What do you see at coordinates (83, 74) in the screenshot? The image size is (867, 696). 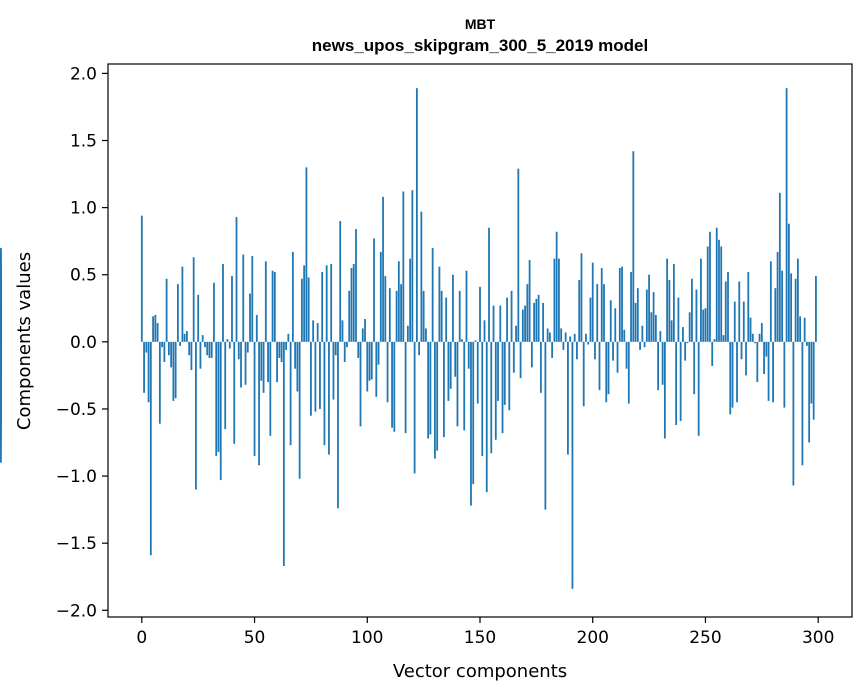 I see `y-tick-label: 2.0` at bounding box center [83, 74].